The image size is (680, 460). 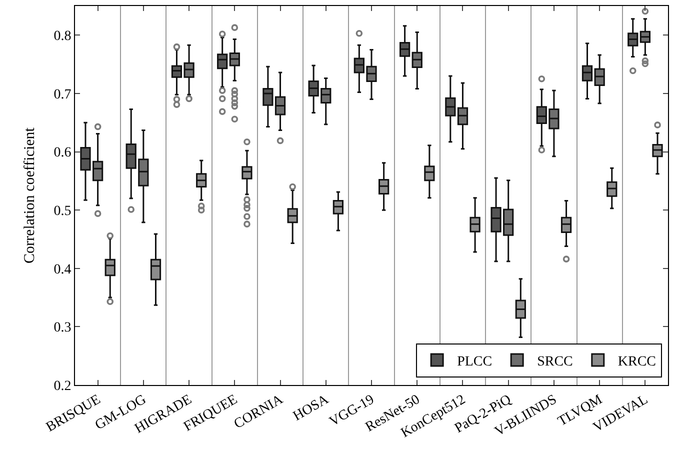 What do you see at coordinates (63, 211) in the screenshot?
I see `y-tick-label: 0.5` at bounding box center [63, 211].